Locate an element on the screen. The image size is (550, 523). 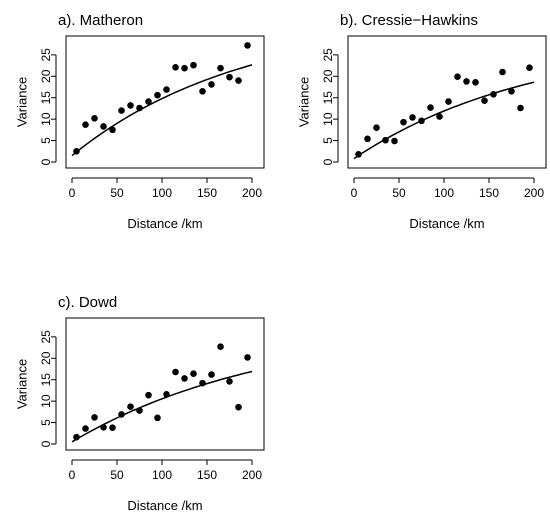
plot-frame is located at coordinates (447, 102).